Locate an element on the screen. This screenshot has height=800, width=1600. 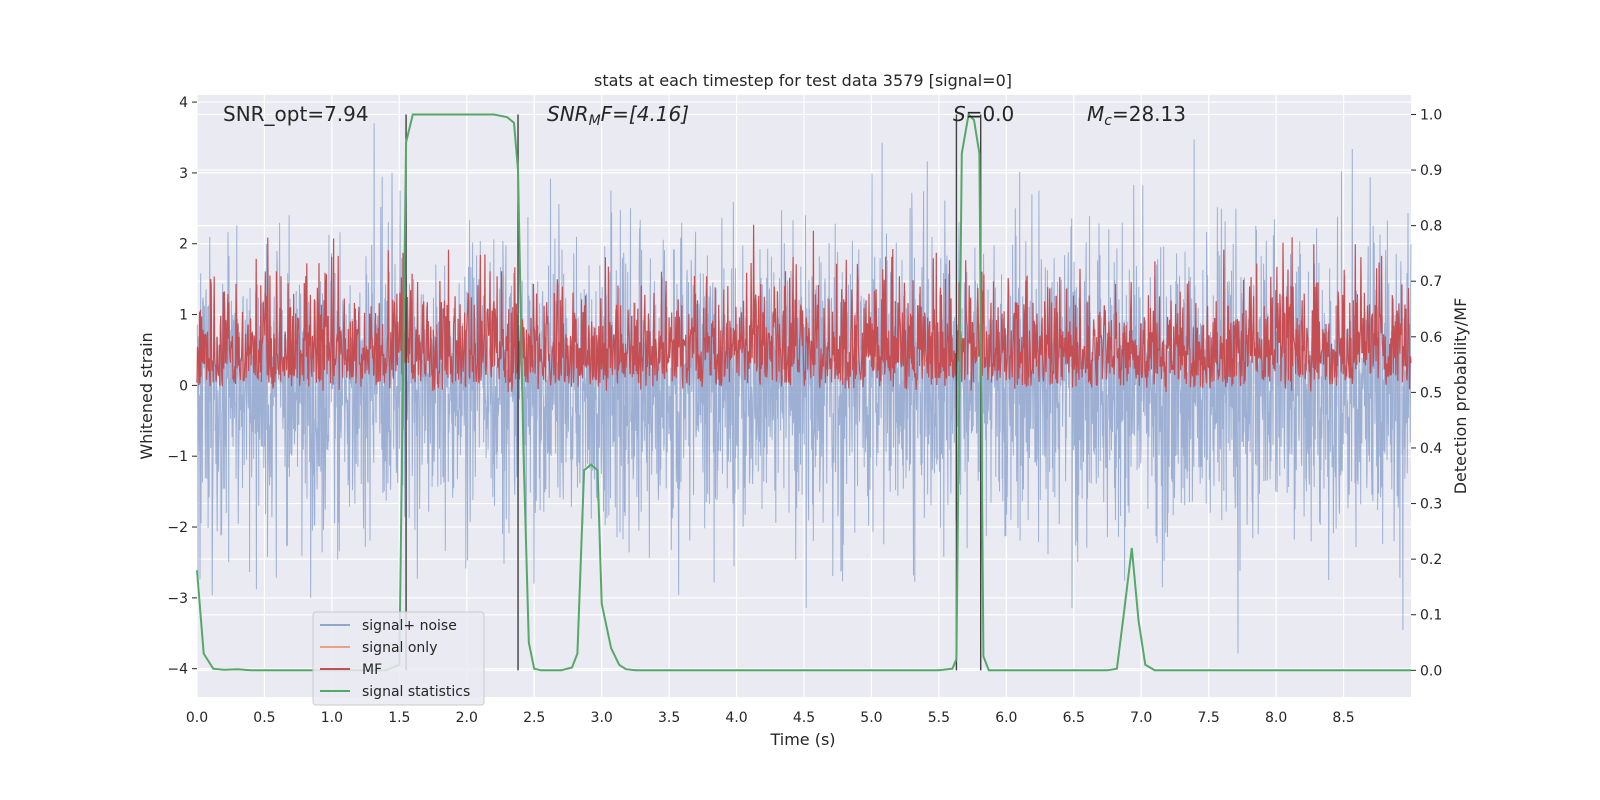
x-tick-label: 0.5 is located at coordinates (264, 718).